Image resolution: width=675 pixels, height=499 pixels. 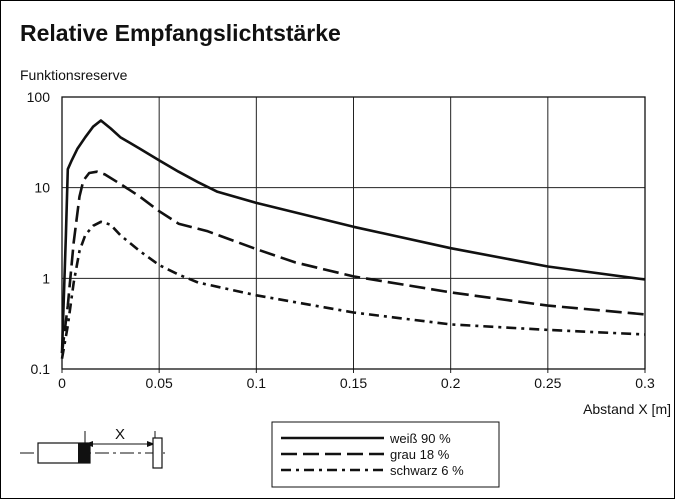 What do you see at coordinates (89, 444) in the screenshot?
I see `distance-arrow-left` at bounding box center [89, 444].